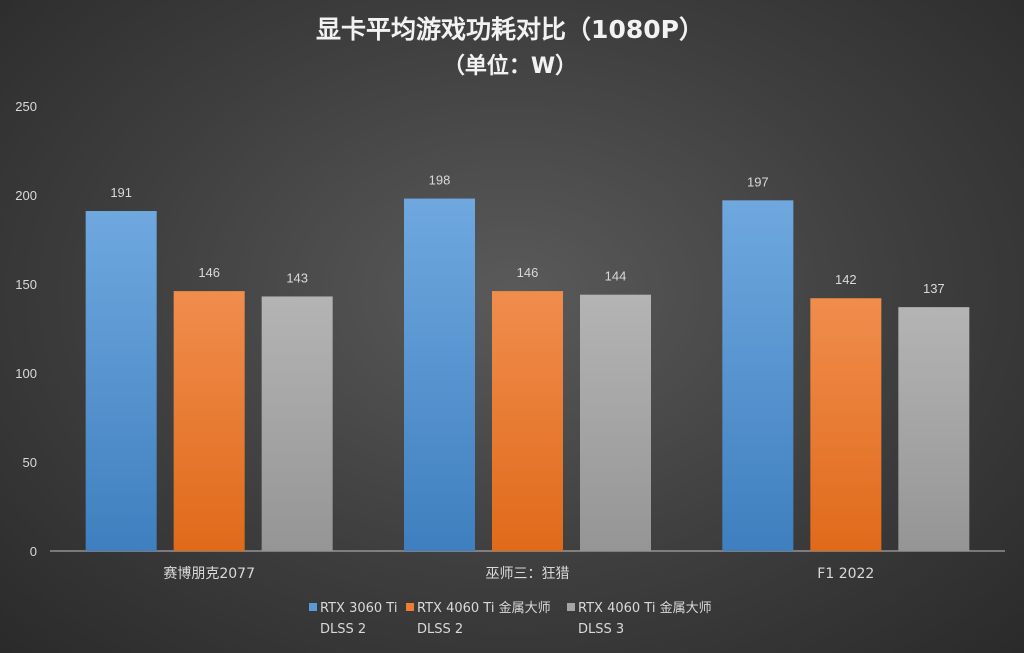  What do you see at coordinates (758, 181) in the screenshot?
I see `data-label: 197` at bounding box center [758, 181].